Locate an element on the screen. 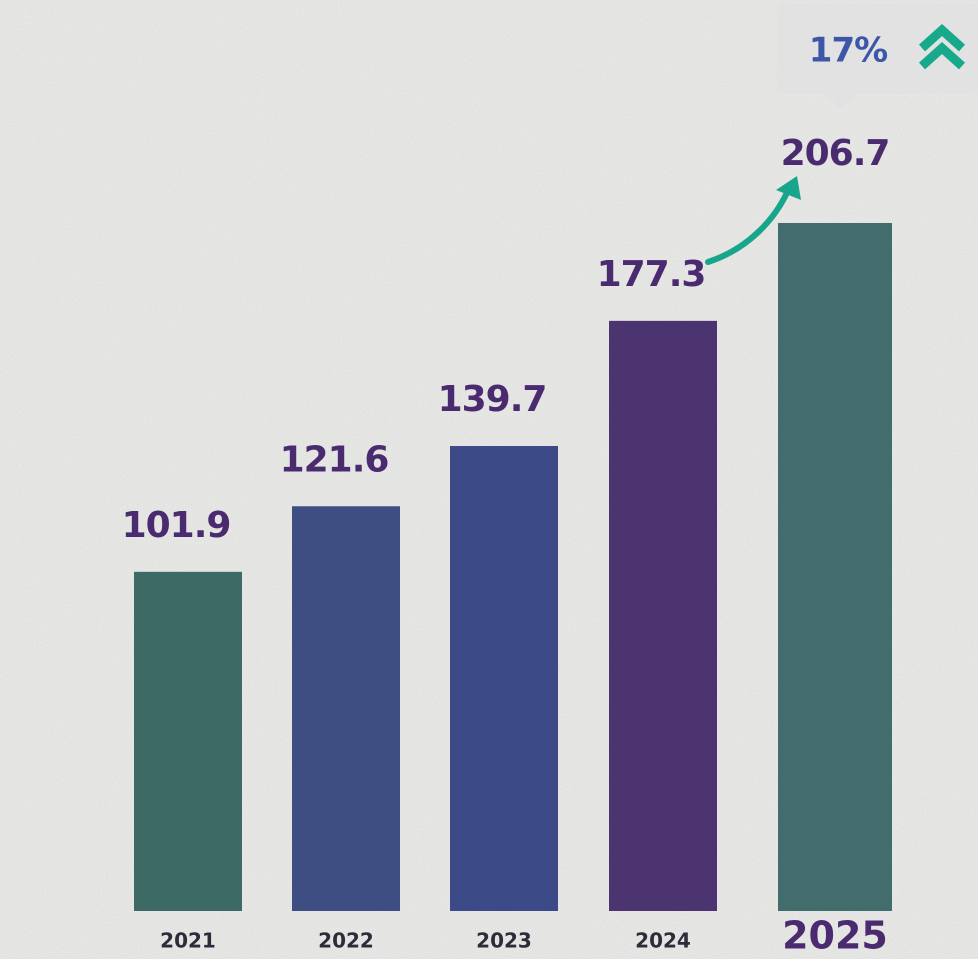 This screenshot has width=978, height=959. value-label: 139.7 is located at coordinates (492, 399).